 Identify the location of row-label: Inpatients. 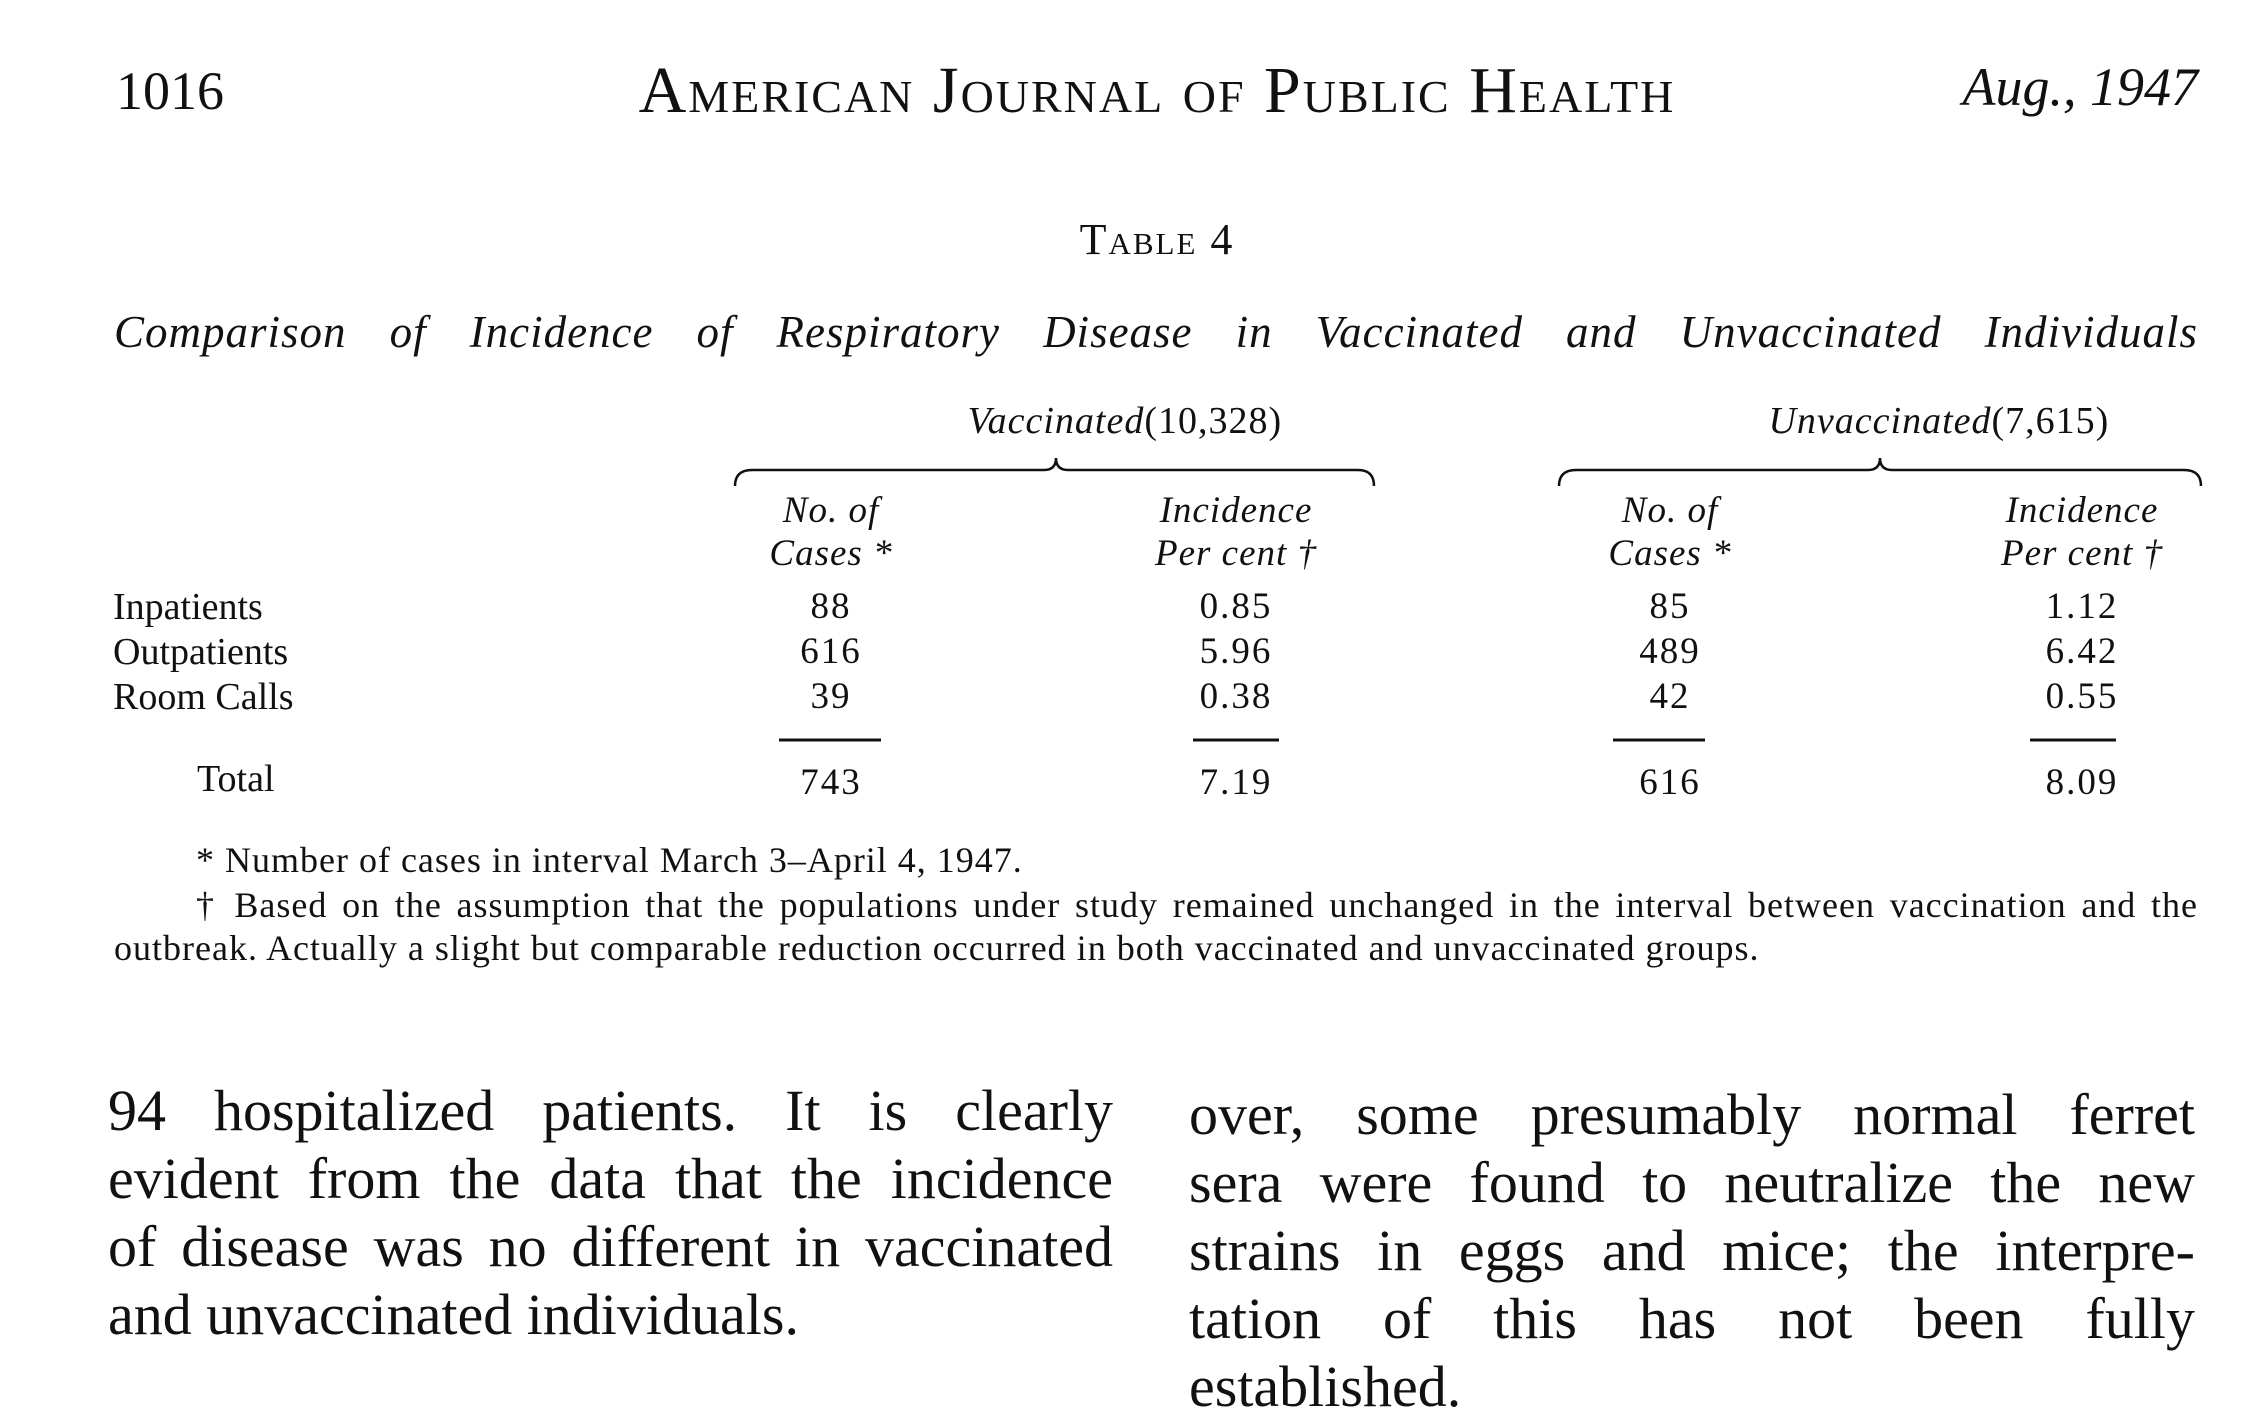
(188, 607).